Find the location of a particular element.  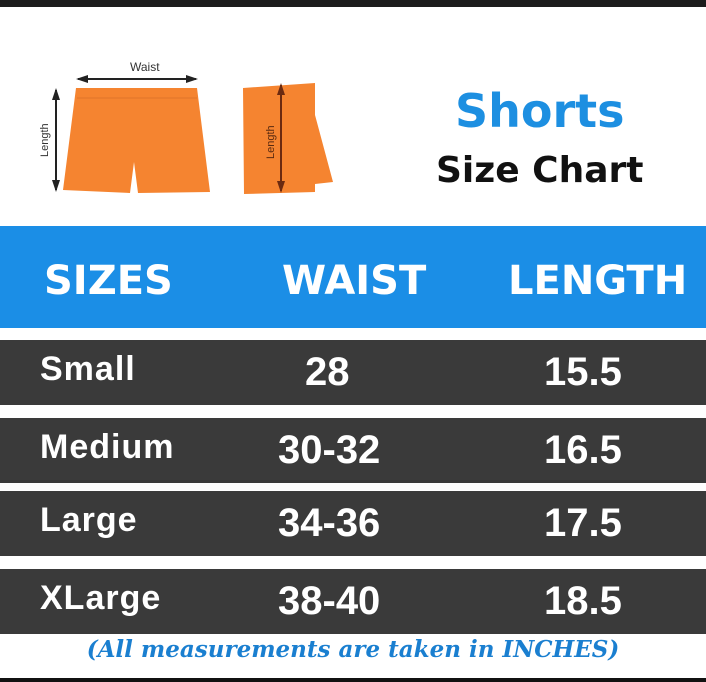

table-header: SIZES WAIST LENGTH is located at coordinates (353, 277).